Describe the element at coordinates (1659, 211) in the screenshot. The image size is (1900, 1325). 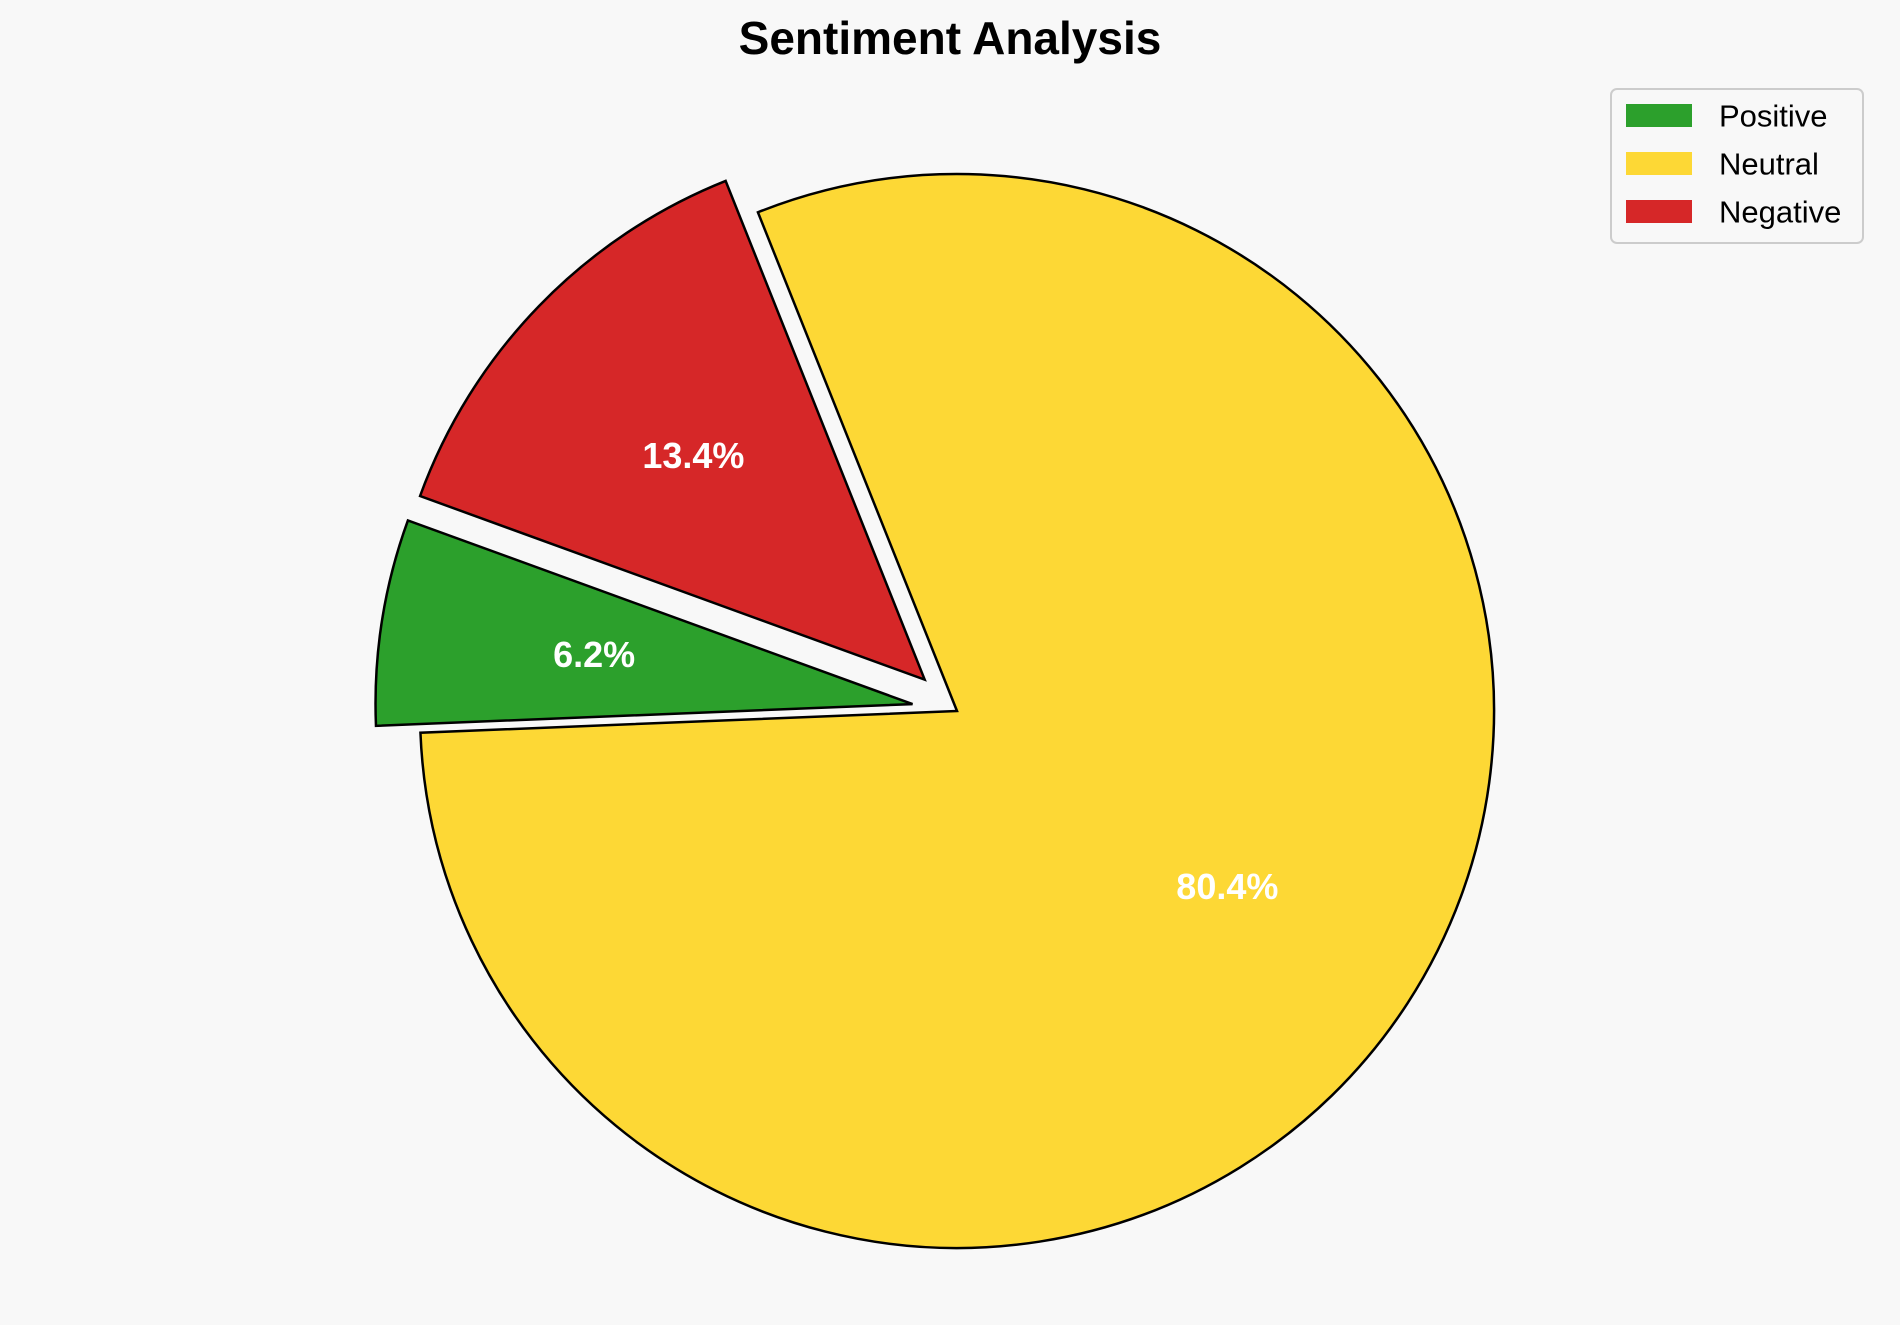
I see `legend-swatch-negative` at that location.